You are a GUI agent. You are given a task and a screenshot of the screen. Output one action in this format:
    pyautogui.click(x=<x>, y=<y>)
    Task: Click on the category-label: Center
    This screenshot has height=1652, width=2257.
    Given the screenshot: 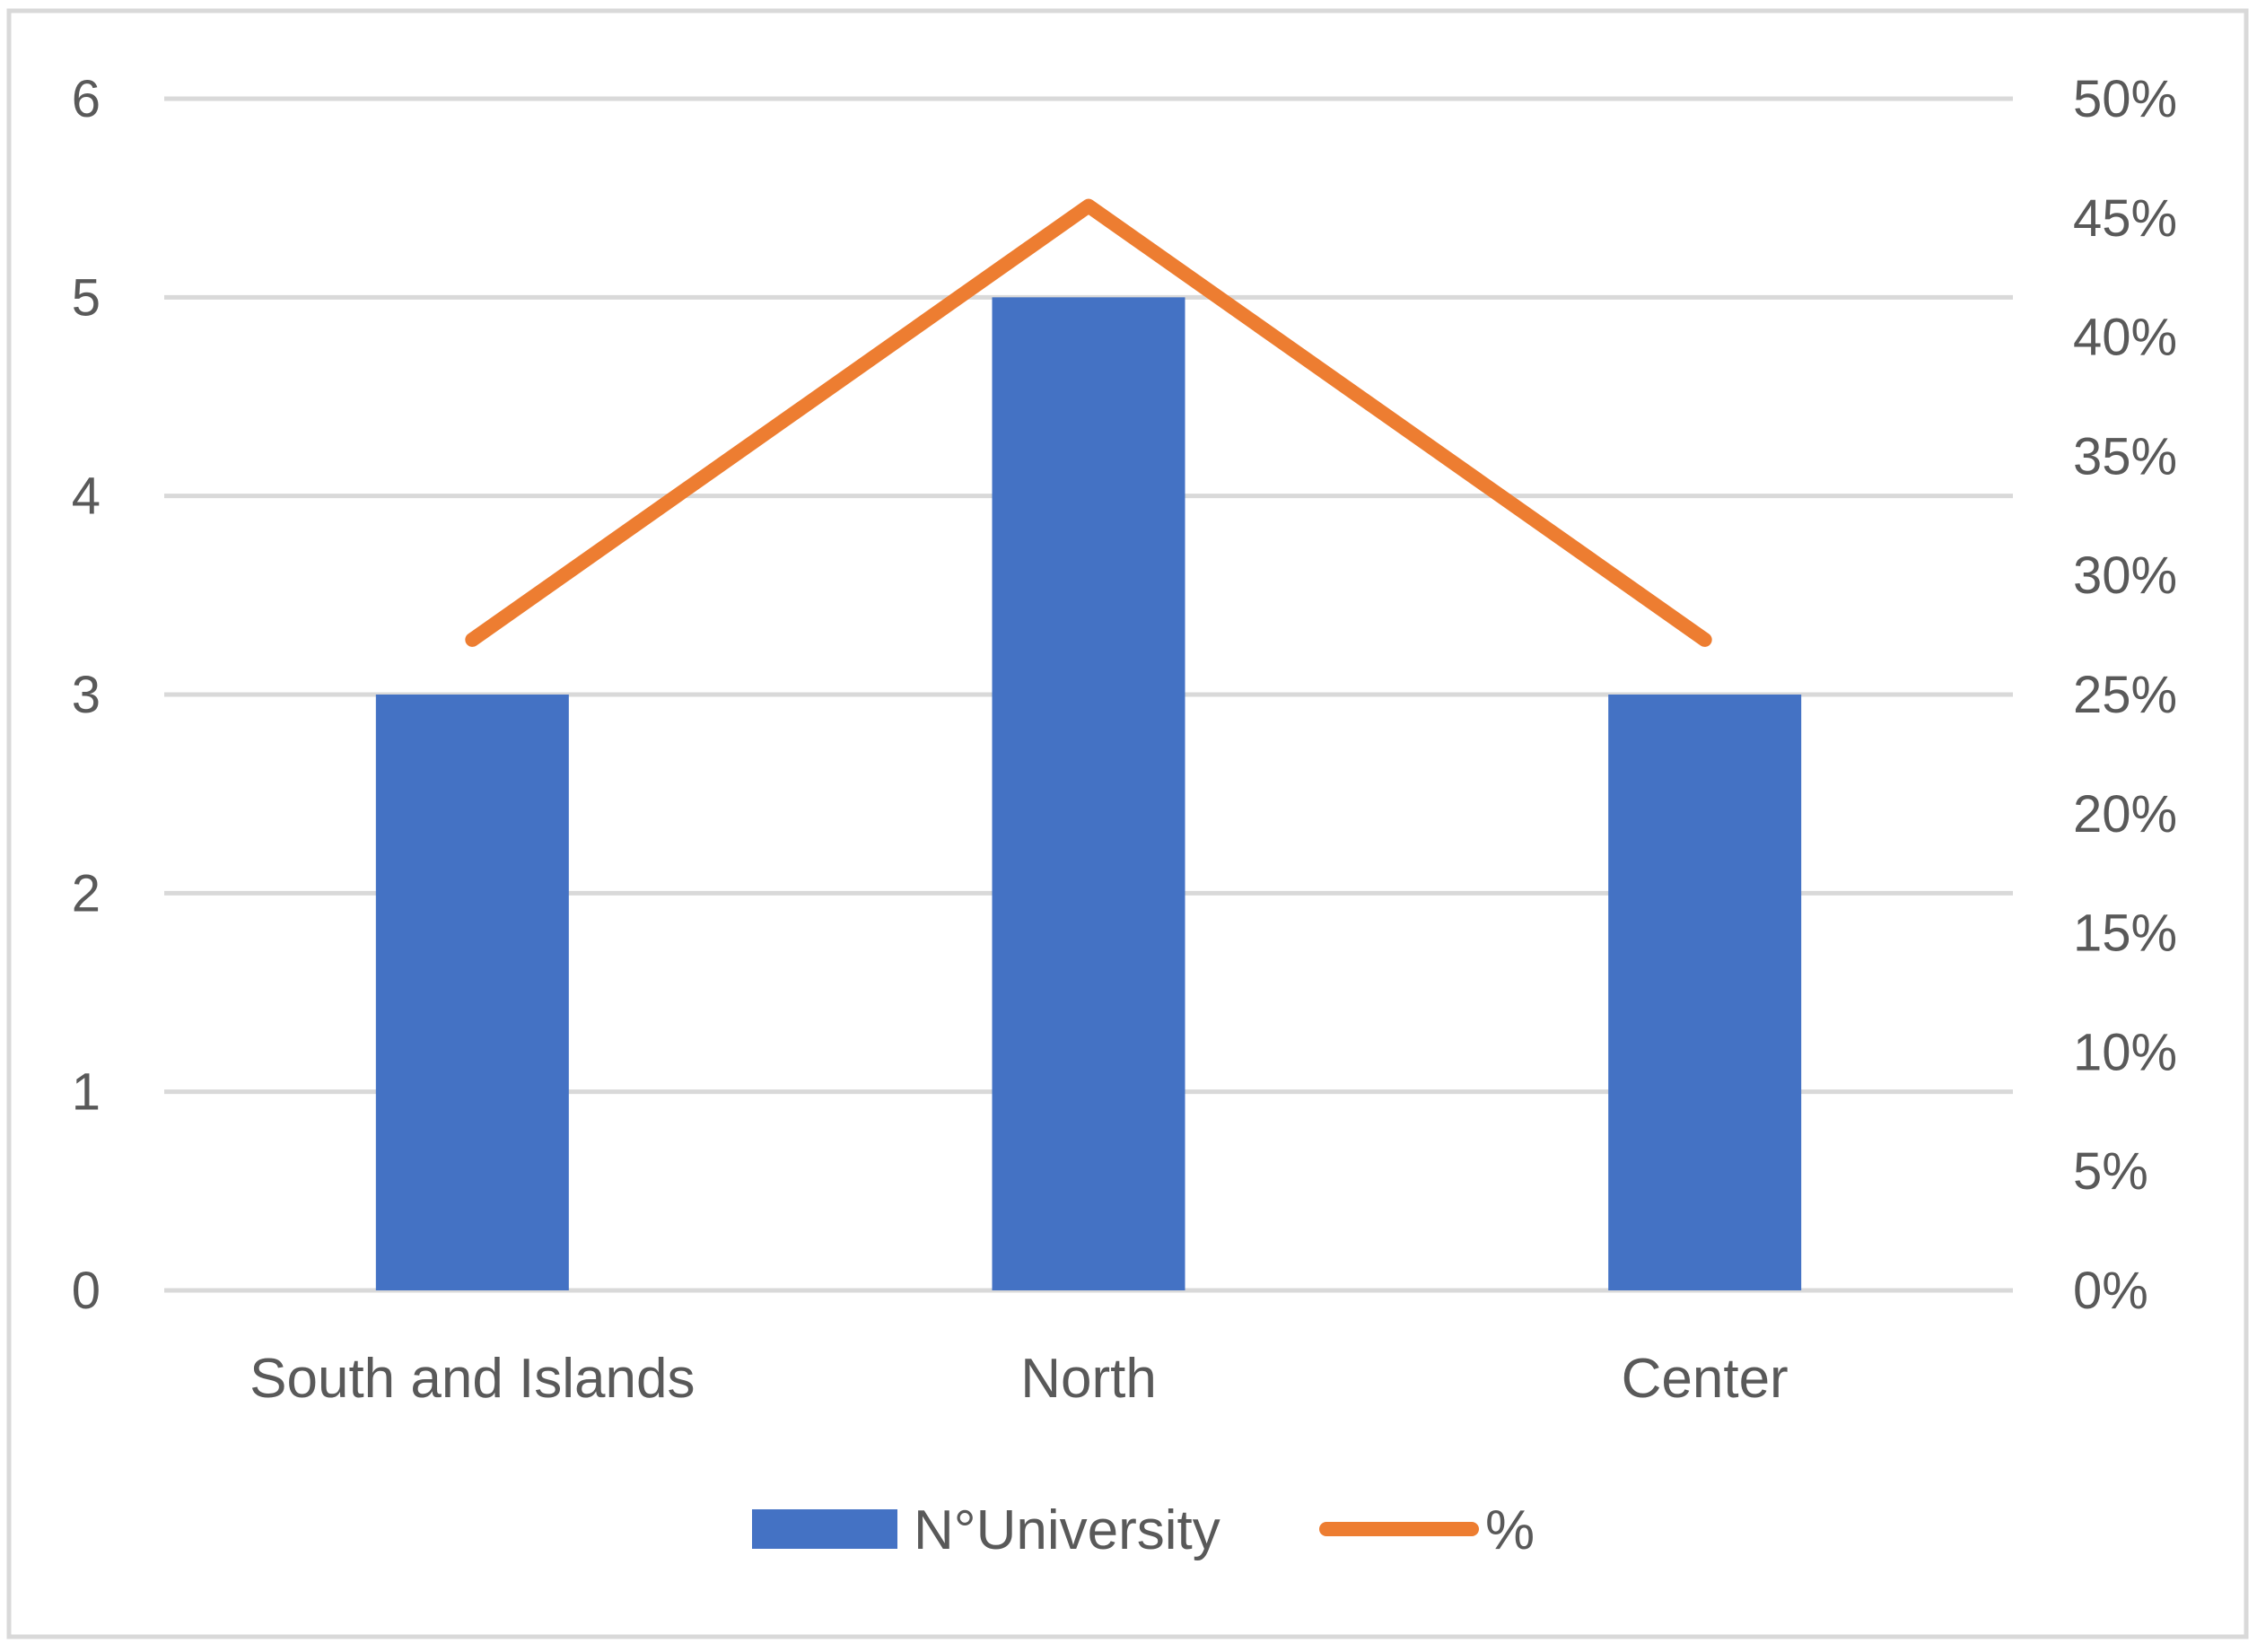 What is the action you would take?
    pyautogui.click(x=1705, y=1379)
    